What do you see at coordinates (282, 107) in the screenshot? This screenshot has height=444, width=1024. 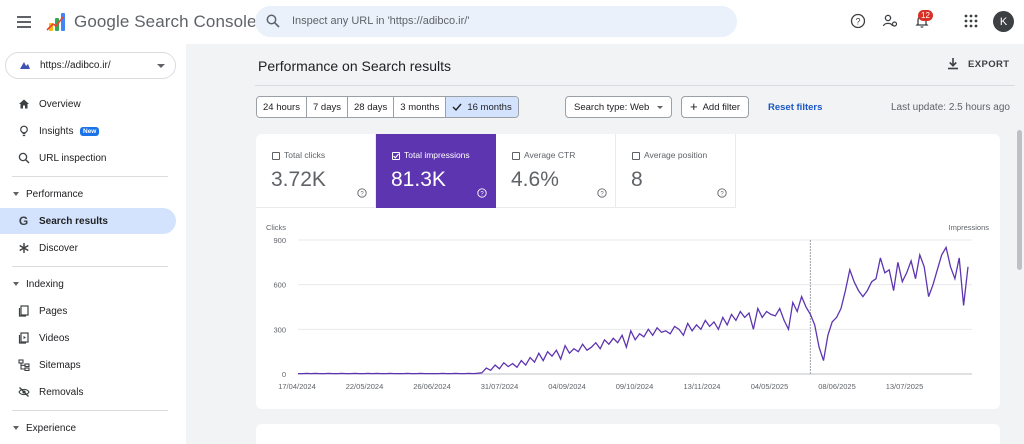 I see `range-24-hours-button: 24 hours` at bounding box center [282, 107].